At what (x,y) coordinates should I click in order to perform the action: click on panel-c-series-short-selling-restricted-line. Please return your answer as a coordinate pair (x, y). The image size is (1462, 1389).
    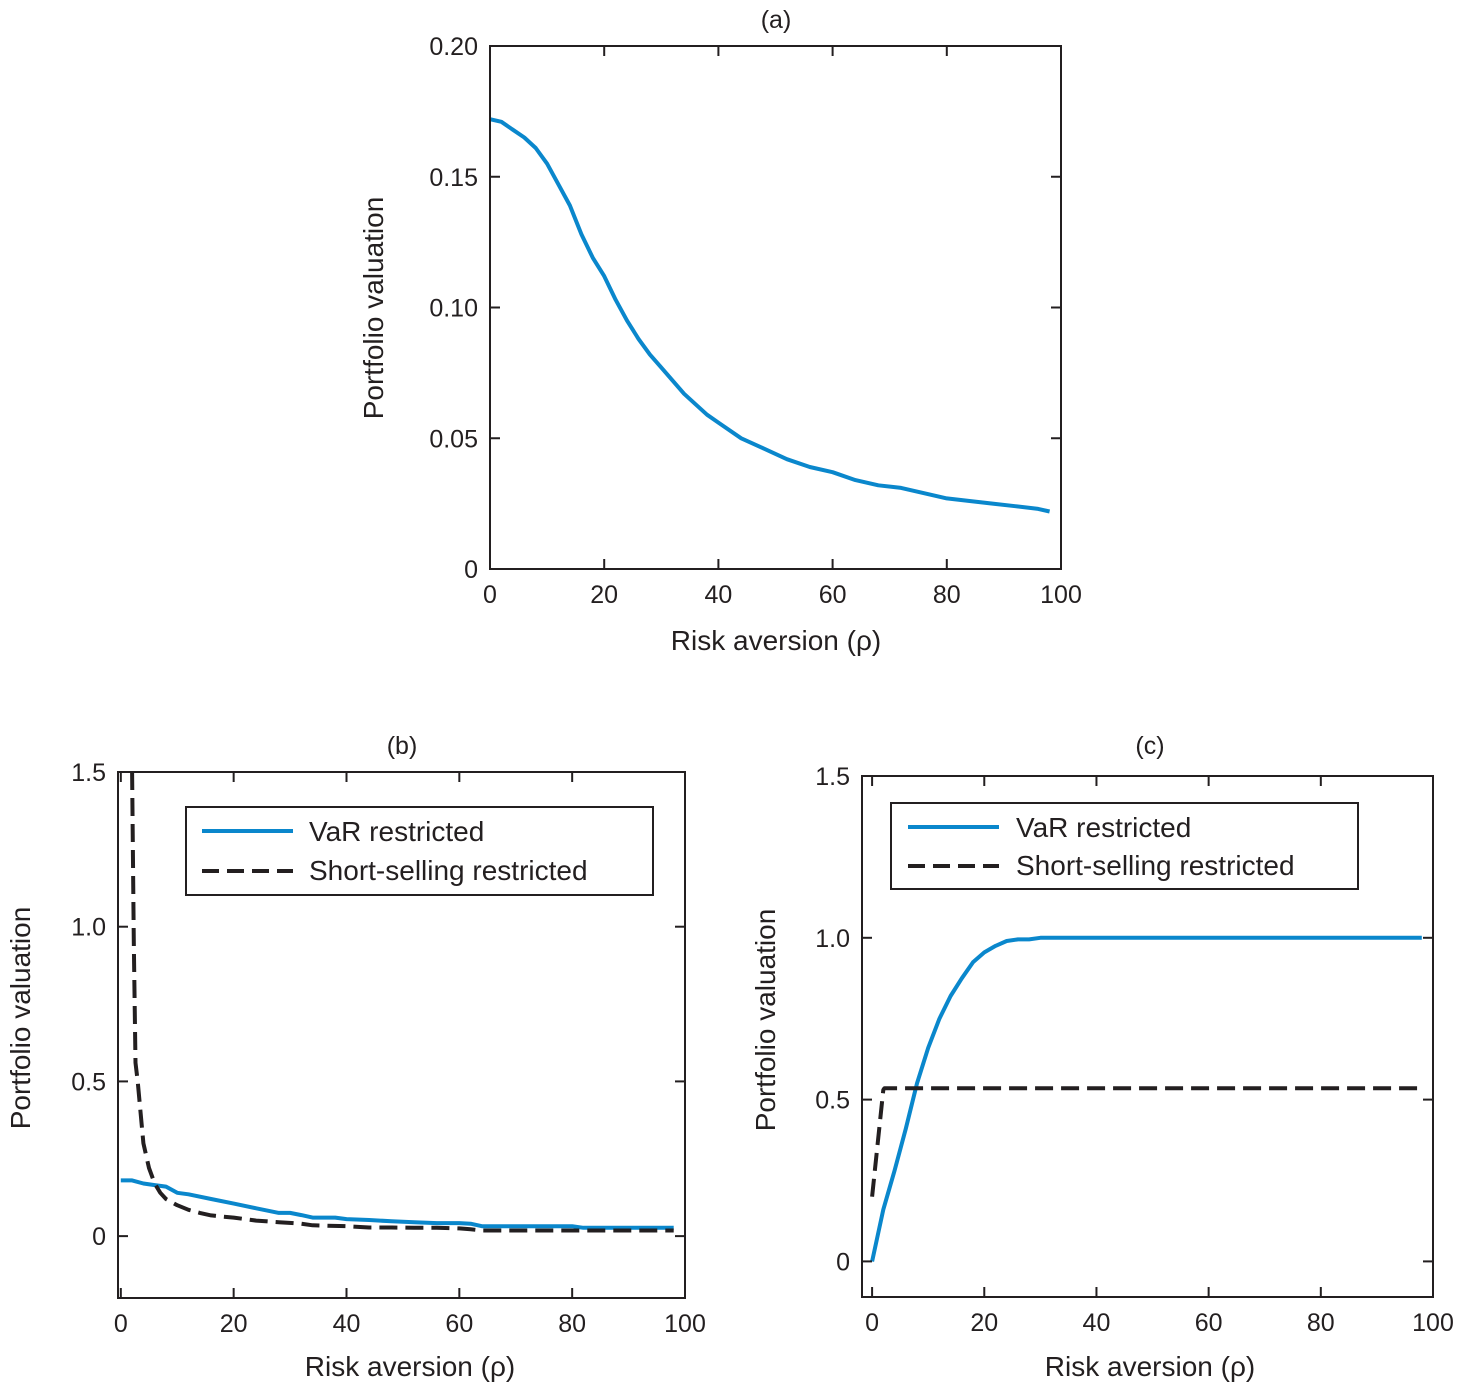
    Looking at the image, I should click on (1146, 1141).